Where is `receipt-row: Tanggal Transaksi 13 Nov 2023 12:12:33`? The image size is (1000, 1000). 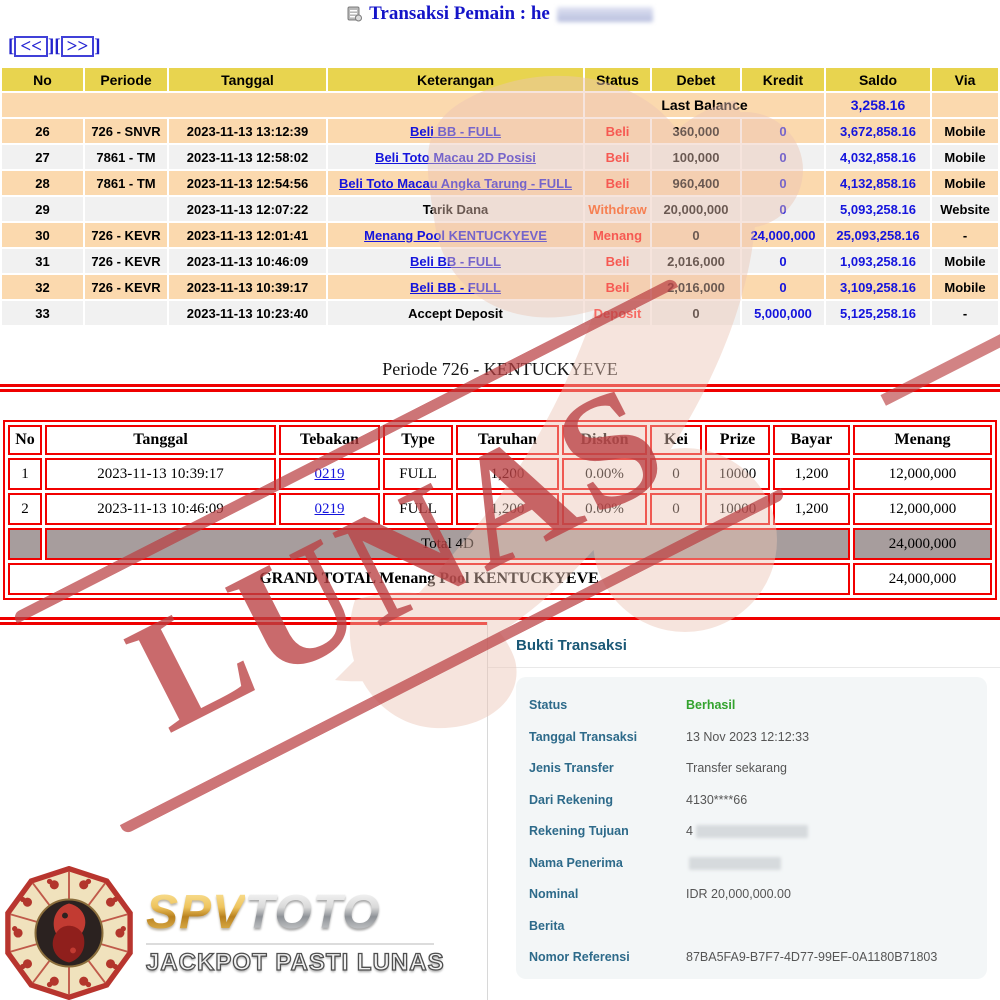
receipt-row: Tanggal Transaksi 13 Nov 2023 12:12:33 is located at coordinates (758, 746).